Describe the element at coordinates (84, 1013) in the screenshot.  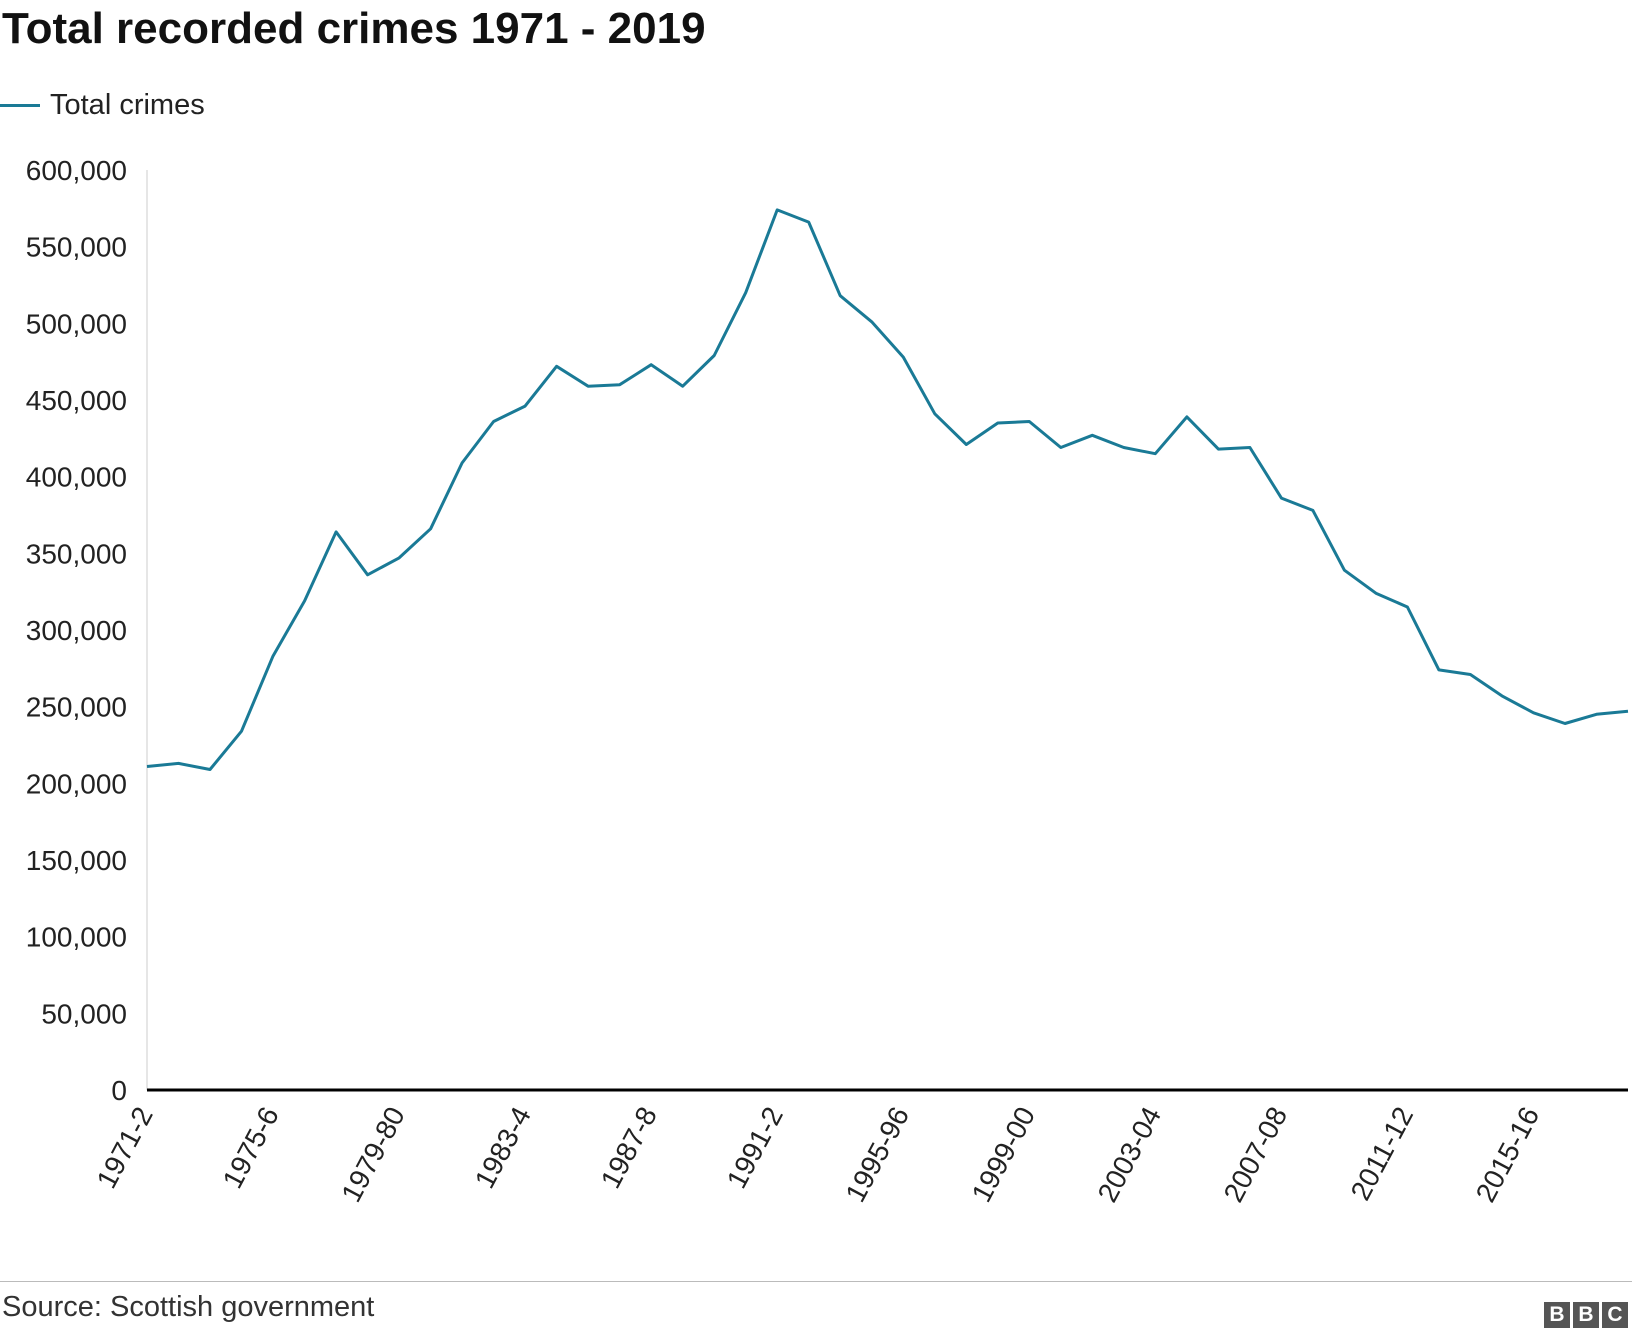
I see `y-tick-label: 50,000` at that location.